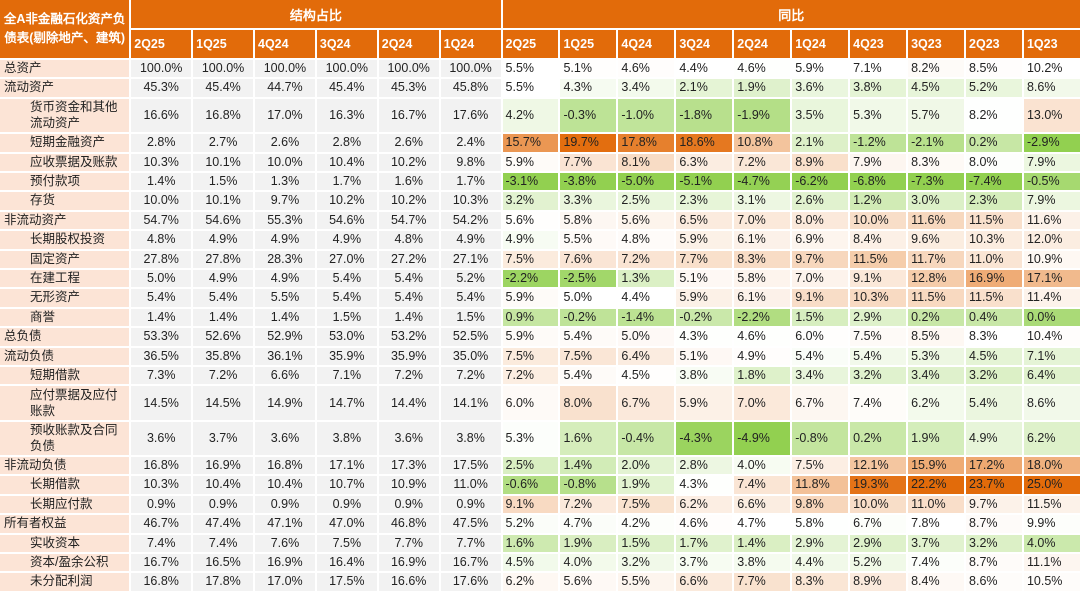 Image resolution: width=1080 pixels, height=595 pixels. I want to click on structure-cell: 44.7%, so click(285, 88).